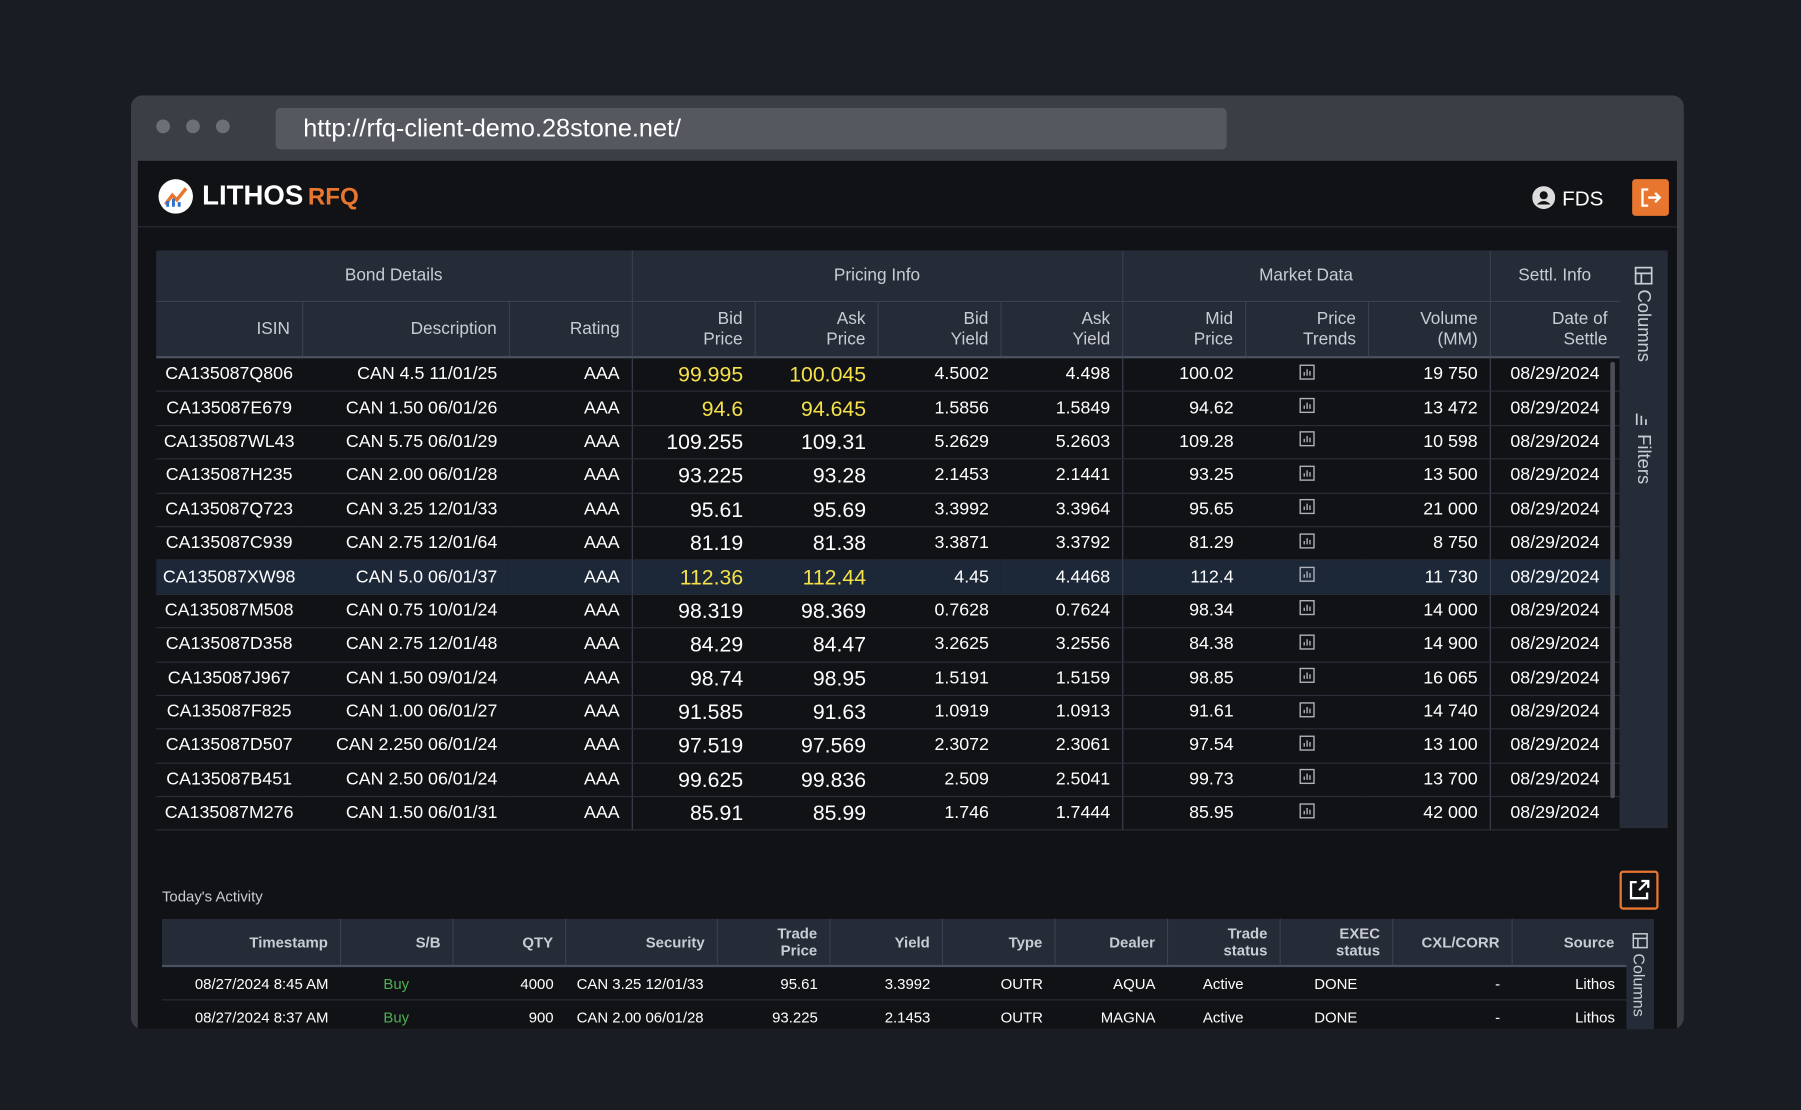 This screenshot has height=1110, width=1801. I want to click on cell: AAA, so click(570, 577).